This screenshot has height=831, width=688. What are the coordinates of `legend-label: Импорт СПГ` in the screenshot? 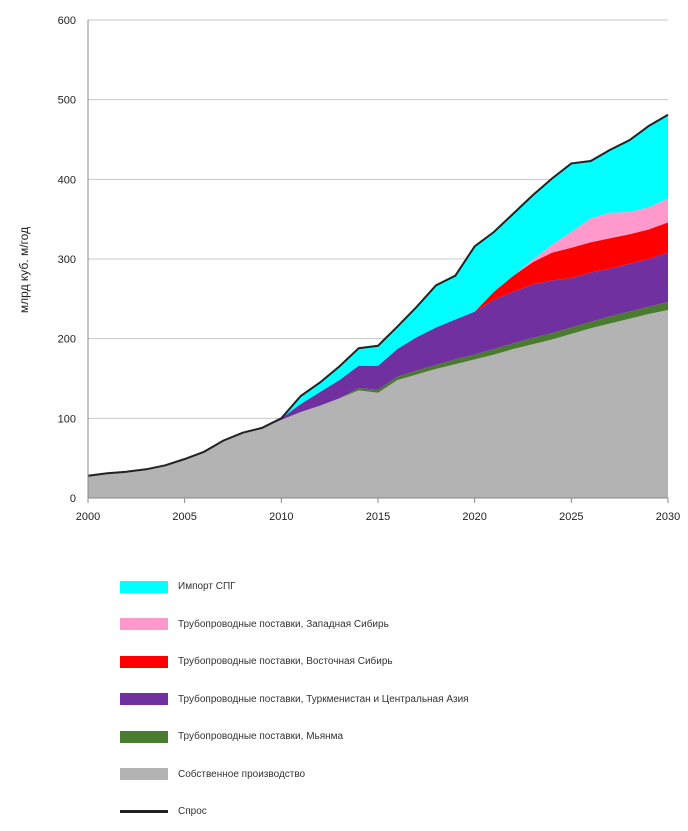 It's located at (207, 587).